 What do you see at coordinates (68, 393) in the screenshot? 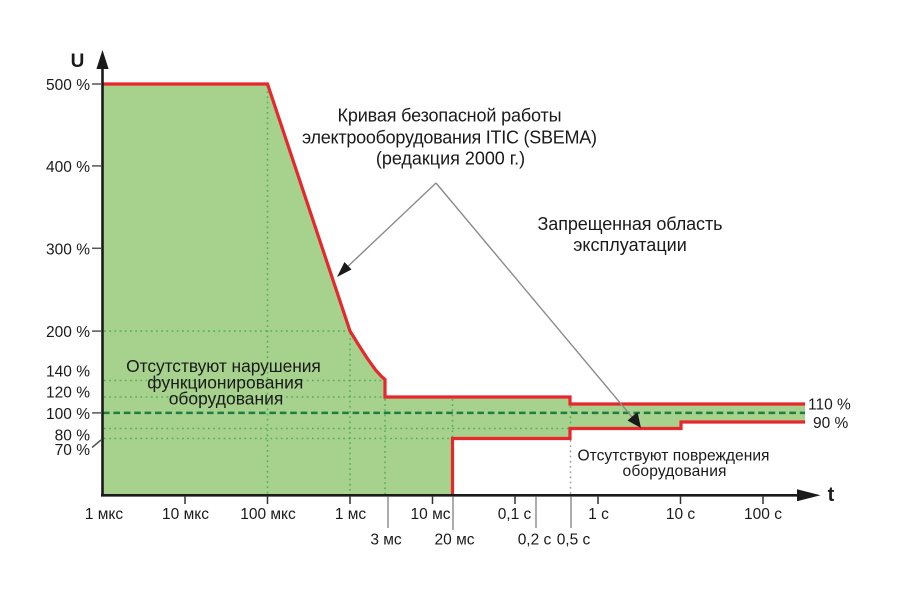
I see `svg-text: 120 %` at bounding box center [68, 393].